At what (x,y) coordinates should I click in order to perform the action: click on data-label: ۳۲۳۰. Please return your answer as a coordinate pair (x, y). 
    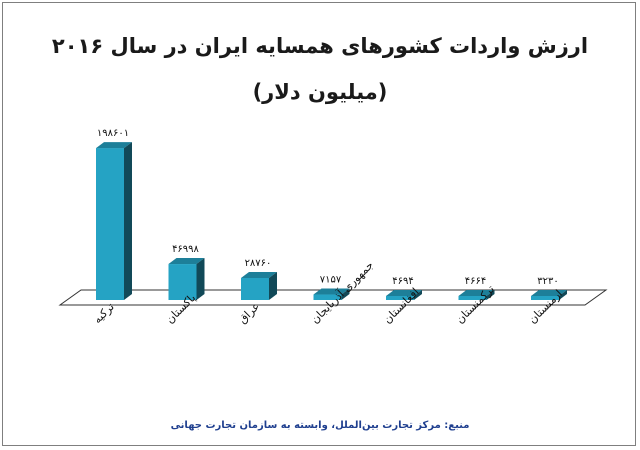
    Looking at the image, I should click on (547, 281).